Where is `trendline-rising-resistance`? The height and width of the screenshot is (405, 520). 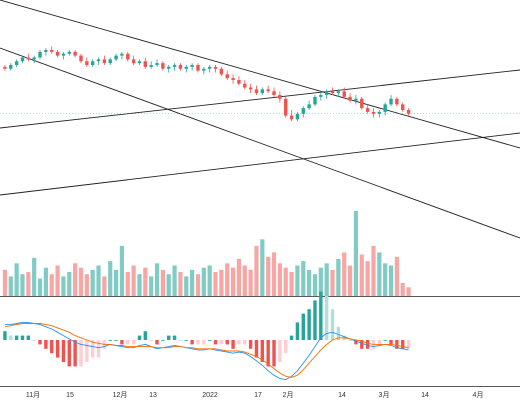
trendline-rising-resistance is located at coordinates (260, 99).